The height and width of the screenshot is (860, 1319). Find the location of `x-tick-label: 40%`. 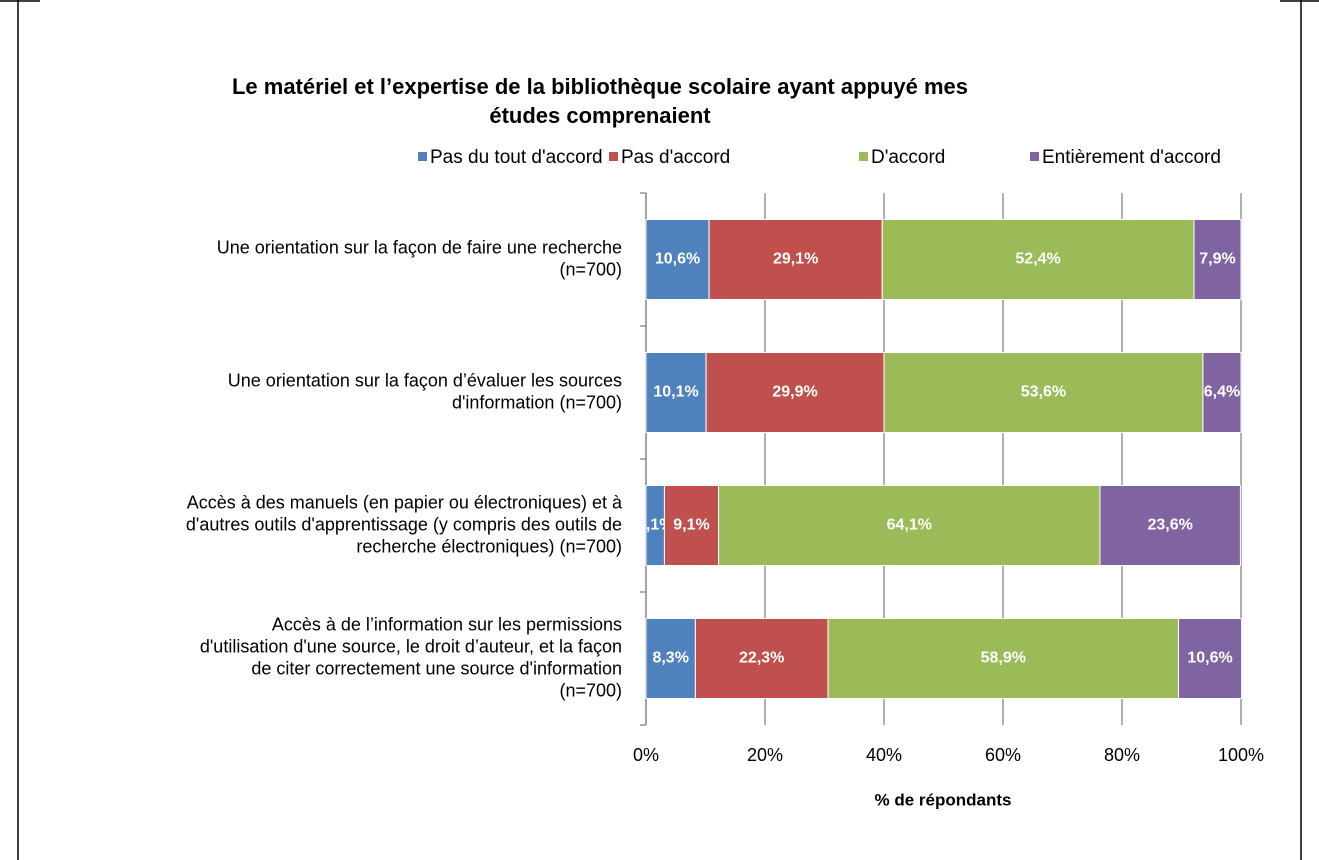

x-tick-label: 40% is located at coordinates (884, 755).